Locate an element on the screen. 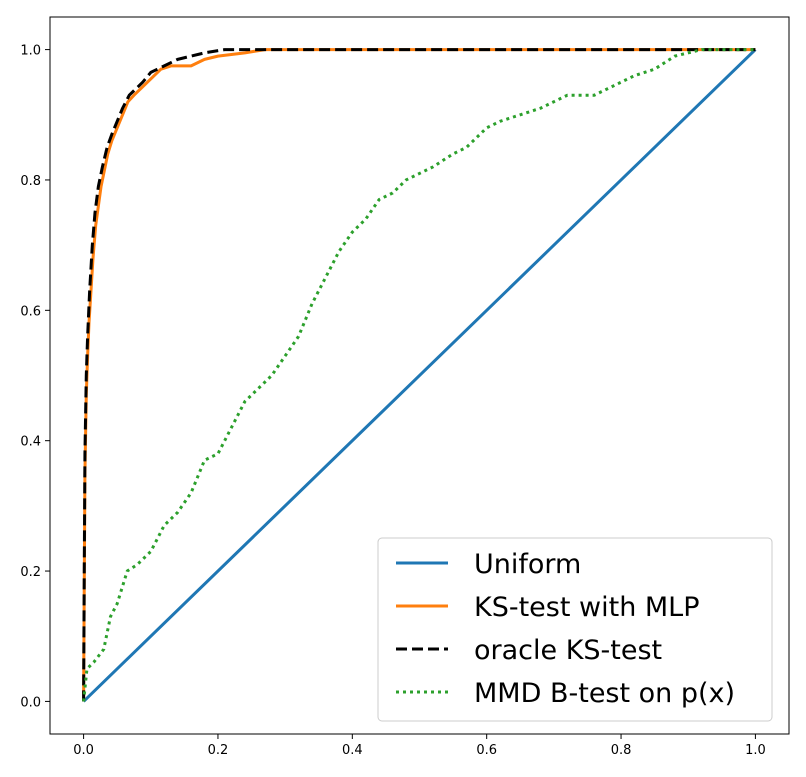 This screenshot has height=777, width=806. x-tick-label-3: 0.6 is located at coordinates (486, 750).